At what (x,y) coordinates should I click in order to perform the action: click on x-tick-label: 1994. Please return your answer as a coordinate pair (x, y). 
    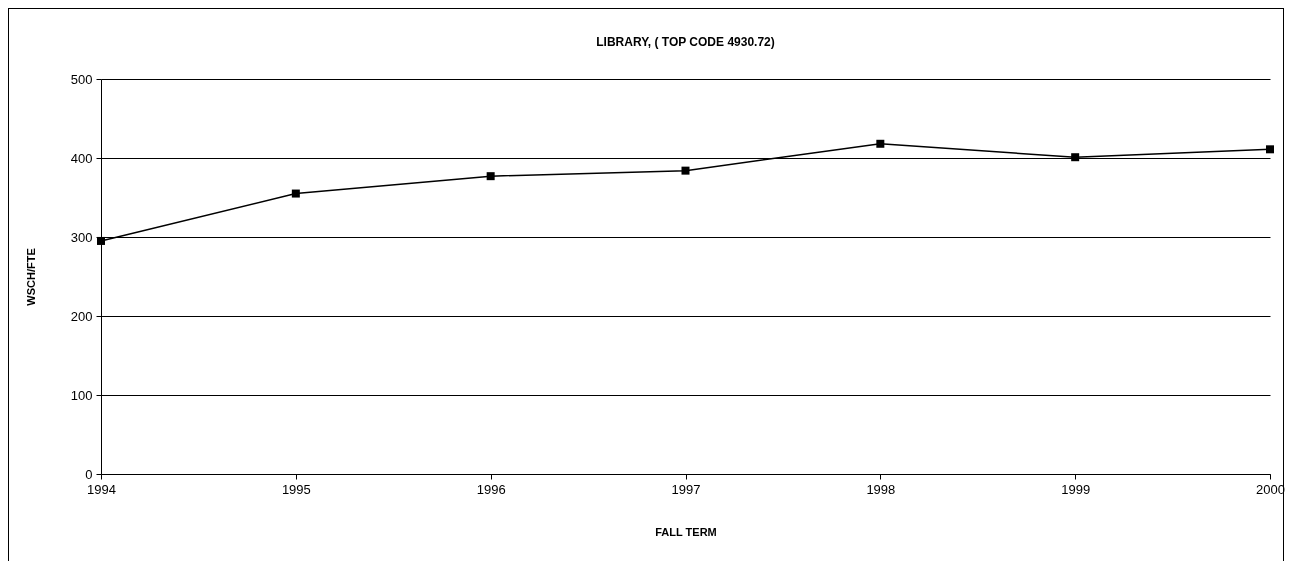
    Looking at the image, I should click on (101, 489).